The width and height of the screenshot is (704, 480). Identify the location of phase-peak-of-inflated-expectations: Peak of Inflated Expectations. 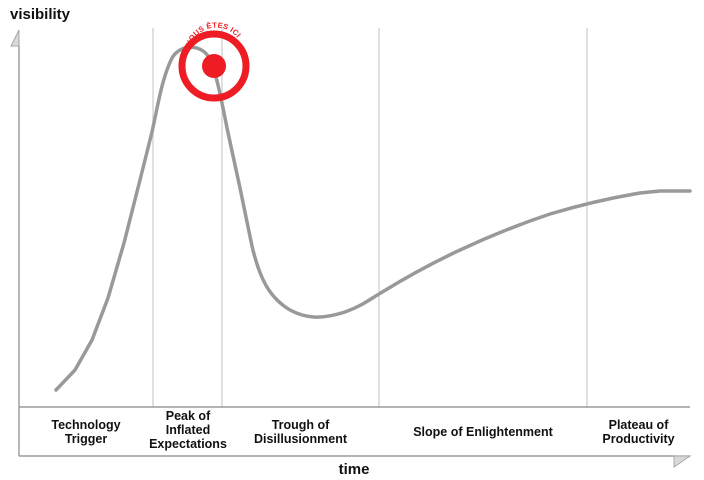
(188, 430).